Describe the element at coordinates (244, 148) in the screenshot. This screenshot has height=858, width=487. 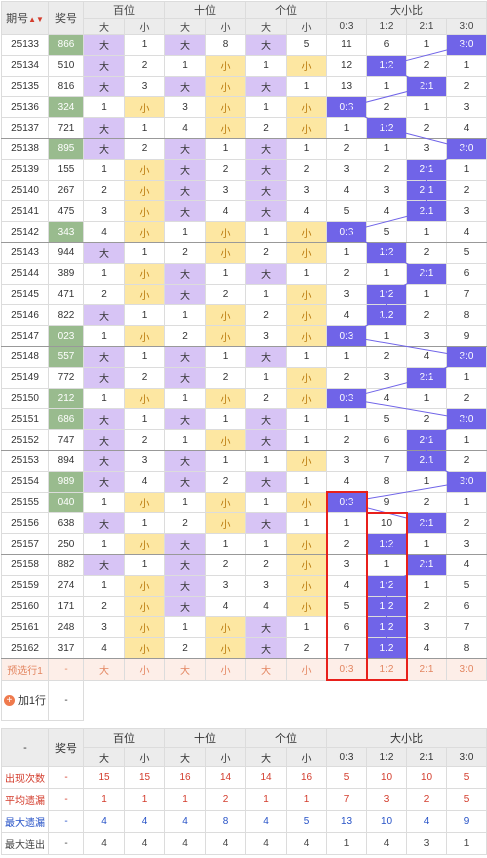
I see `table-row: 25138 895 大 2 大 1 大 1 2 1 3 3:0` at that location.